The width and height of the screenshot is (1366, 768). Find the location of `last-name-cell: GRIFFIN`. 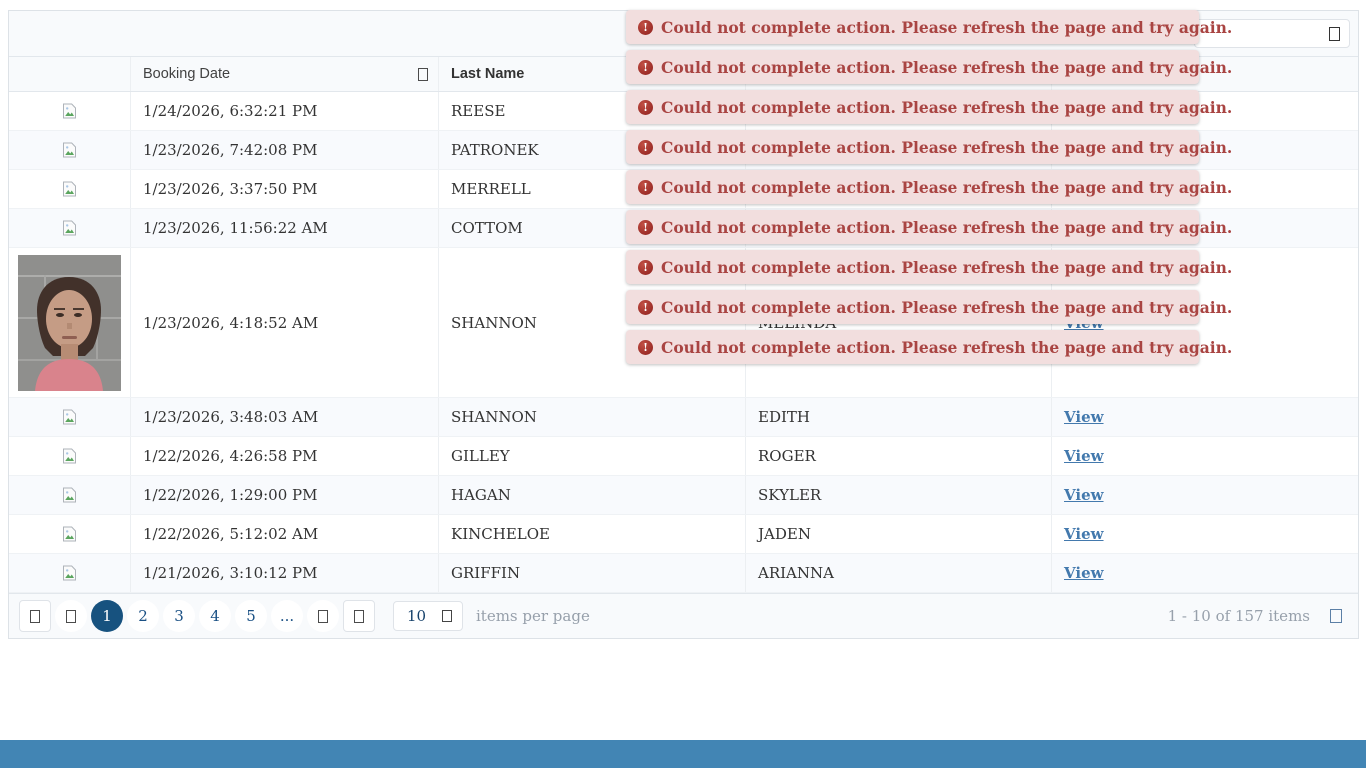

last-name-cell: GRIFFIN is located at coordinates (591, 573).